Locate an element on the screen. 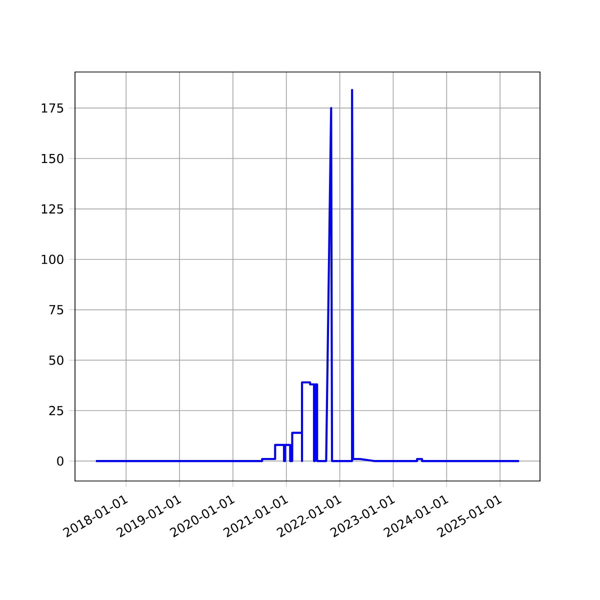 This screenshot has height=600, width=600. y-tick-label: 25 is located at coordinates (56, 411).